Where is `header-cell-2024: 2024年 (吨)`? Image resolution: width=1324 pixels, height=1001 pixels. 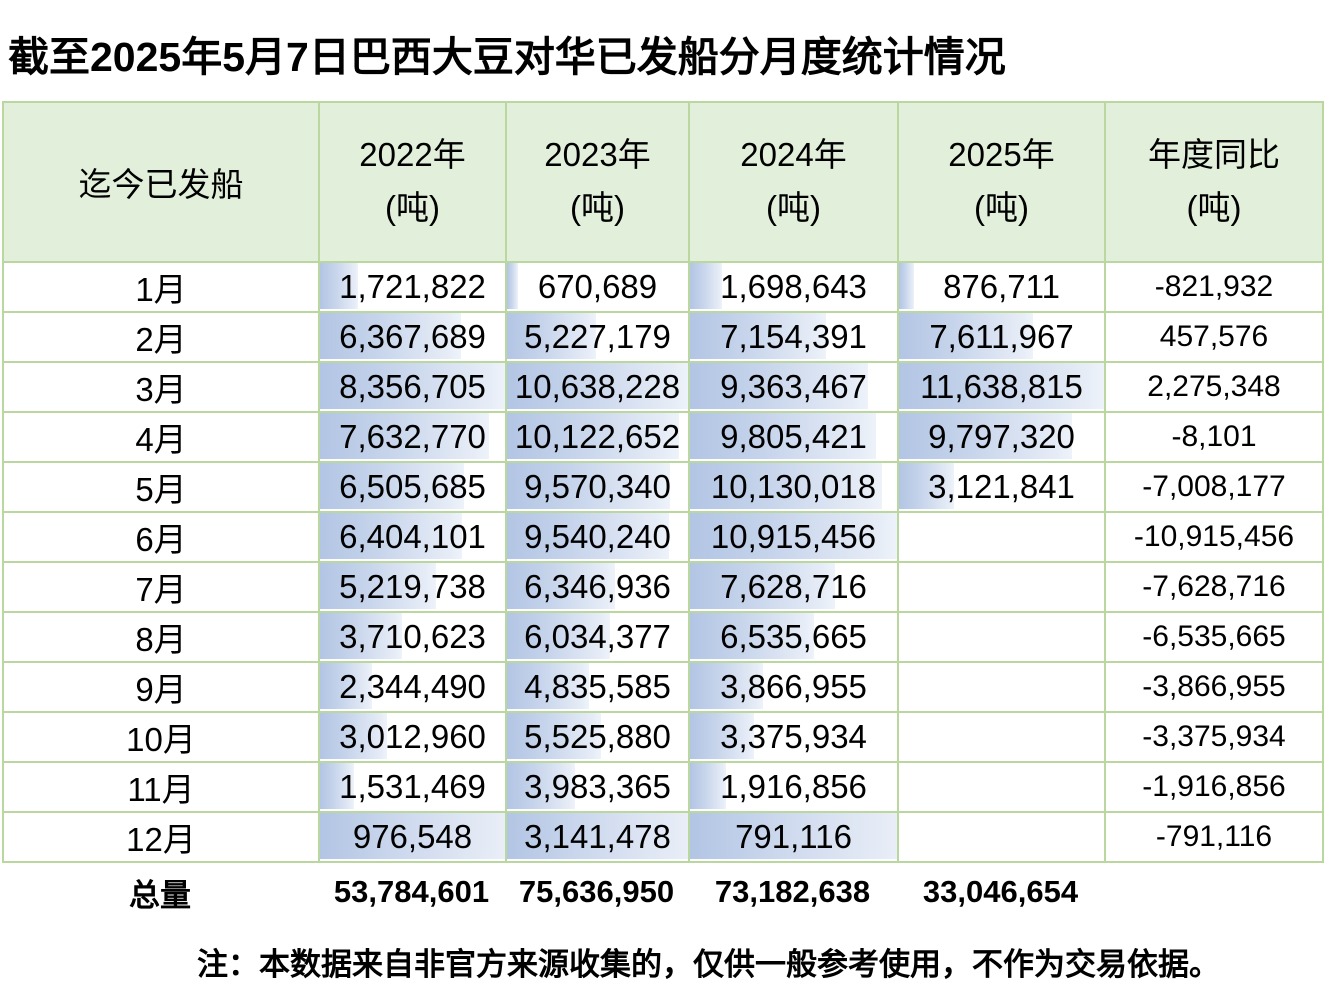
header-cell-2024: 2024年 (吨) is located at coordinates (793, 182).